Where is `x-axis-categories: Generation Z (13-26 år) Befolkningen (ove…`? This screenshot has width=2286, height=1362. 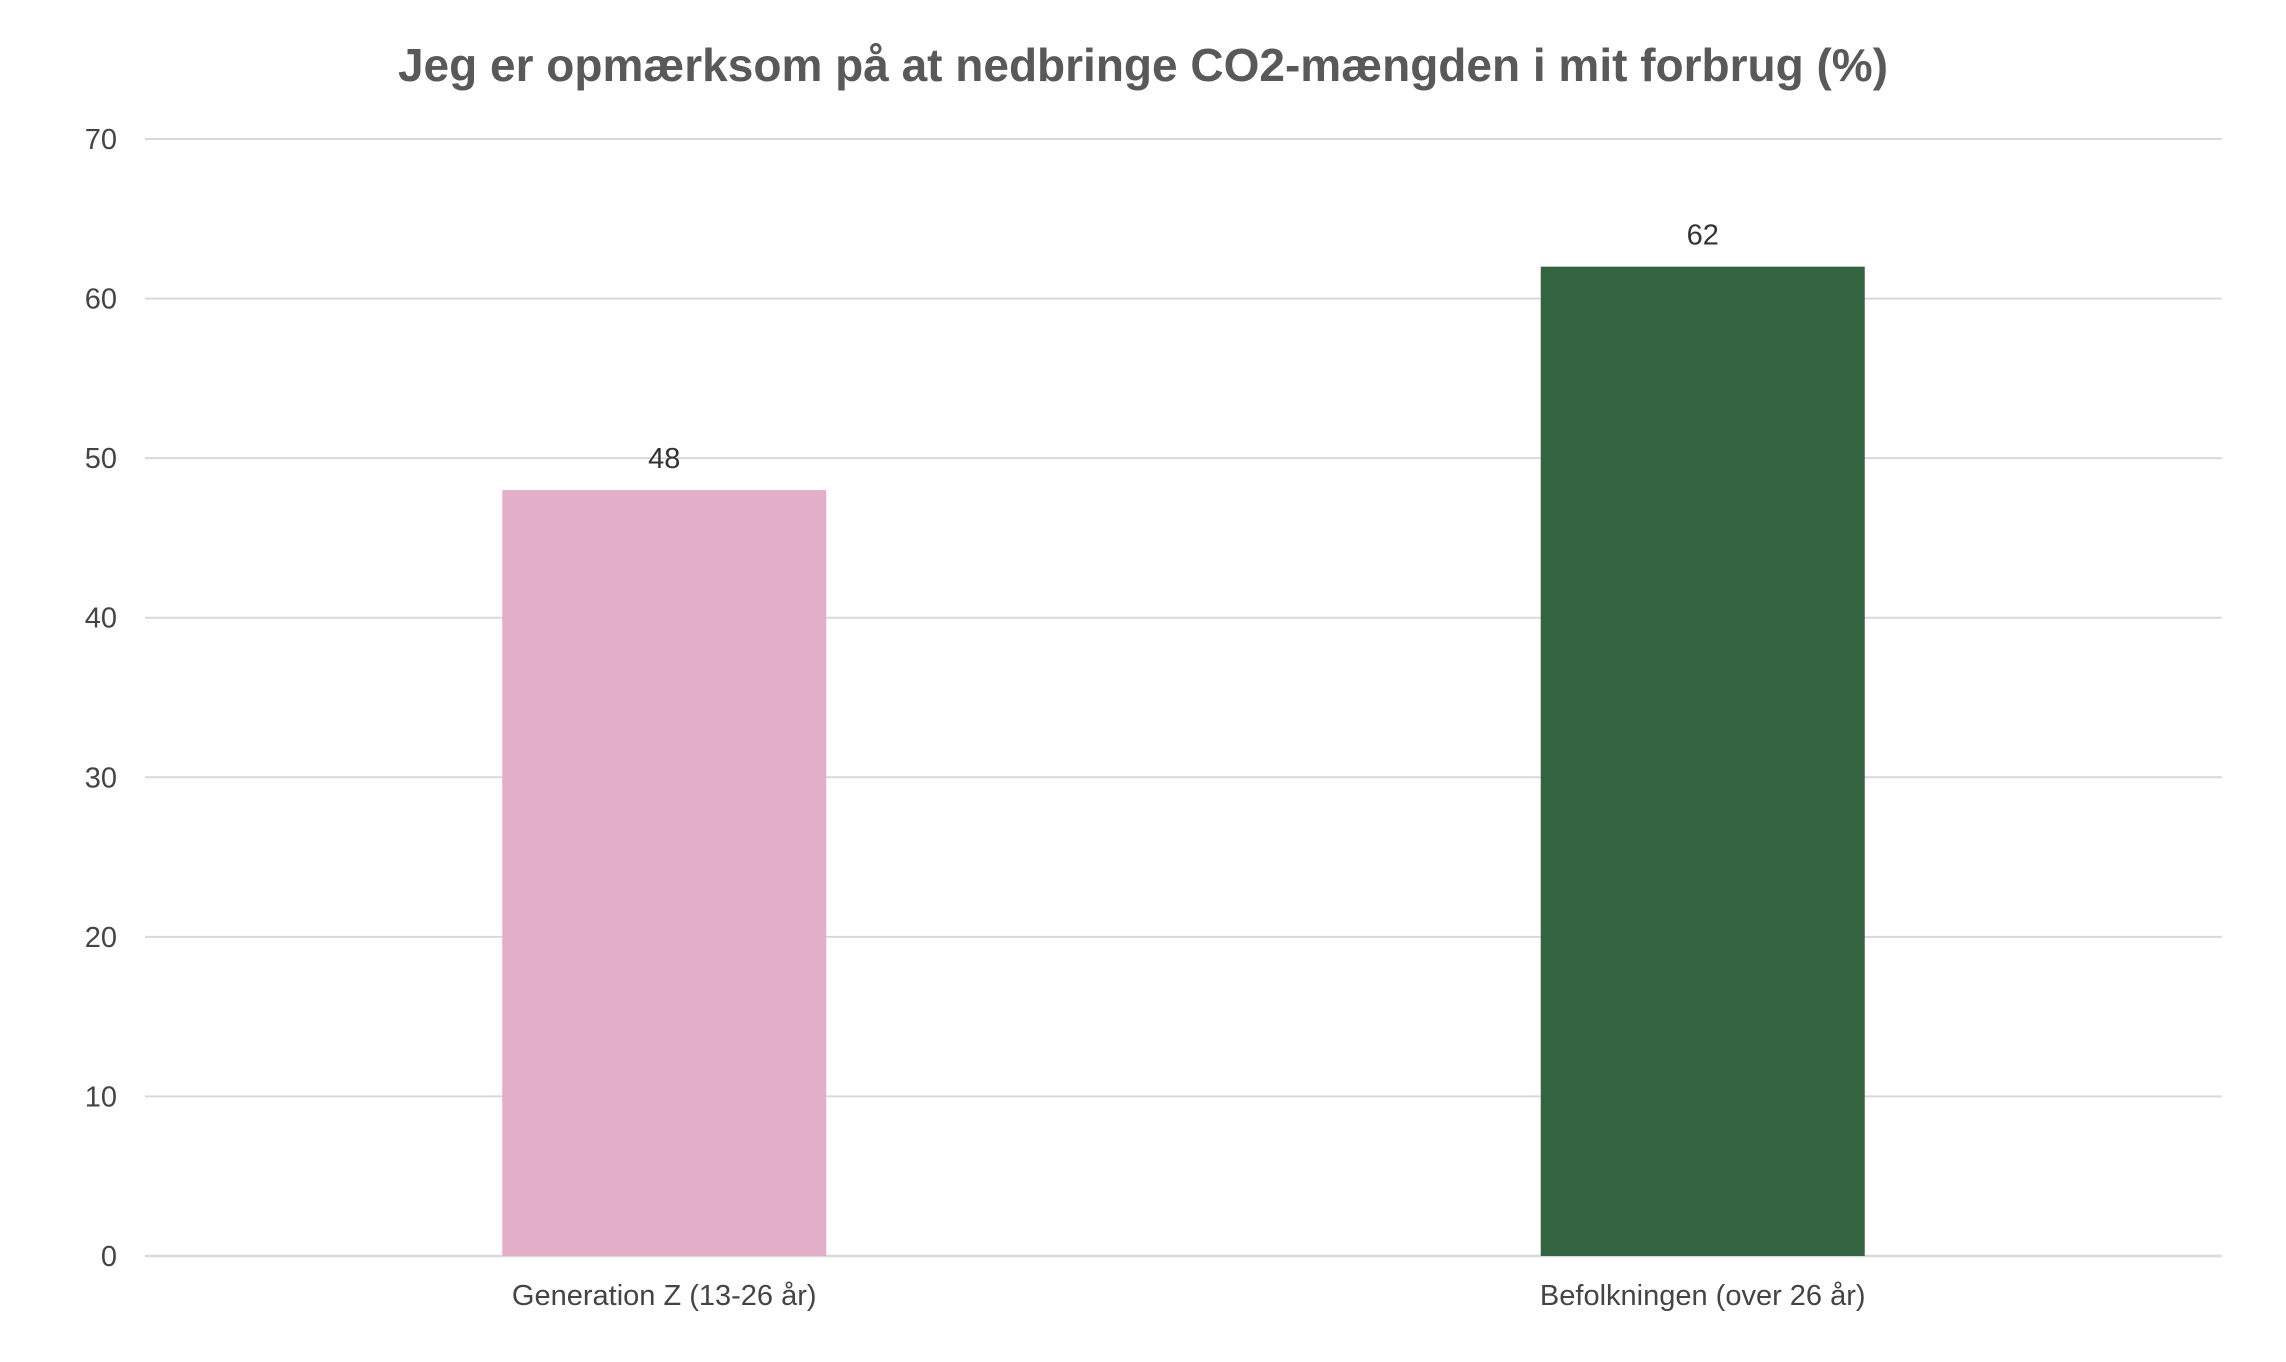 x-axis-categories: Generation Z (13-26 år) Befolkningen (ove… is located at coordinates (1189, 1296).